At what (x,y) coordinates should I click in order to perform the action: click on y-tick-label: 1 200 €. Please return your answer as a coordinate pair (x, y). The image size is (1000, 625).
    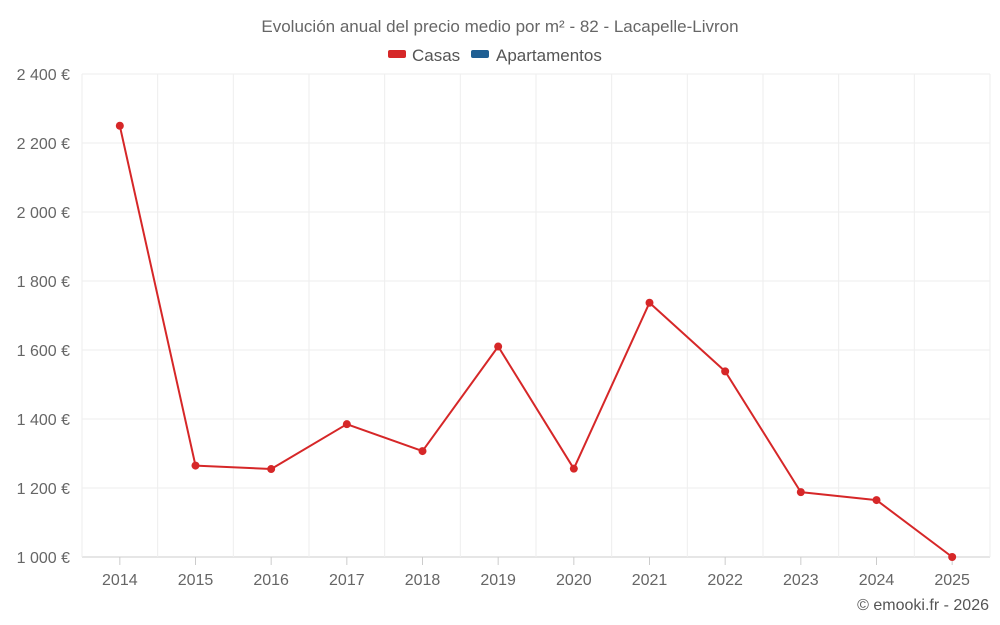
    Looking at the image, I should click on (43, 489).